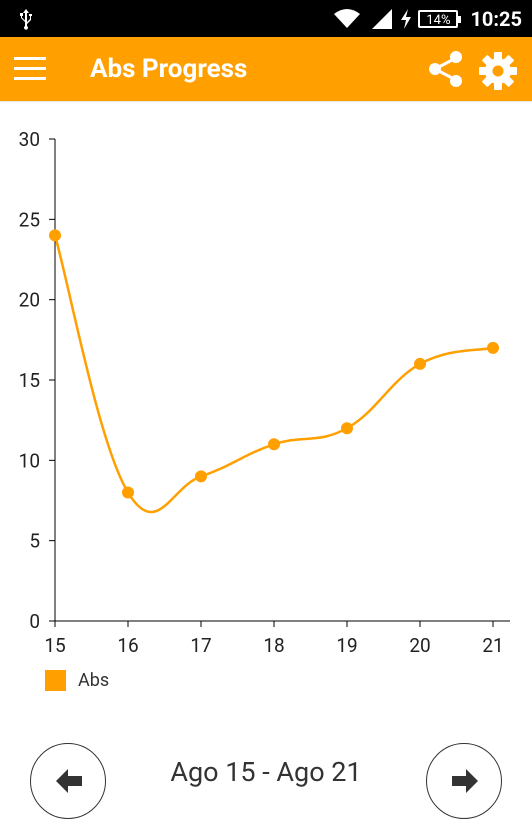  I want to click on x-tick-label: 17, so click(200, 645).